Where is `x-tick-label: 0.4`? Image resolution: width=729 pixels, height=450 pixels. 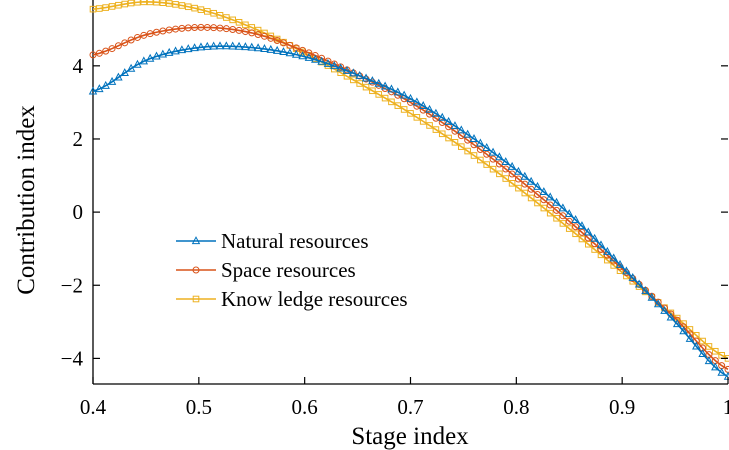 x-tick-label: 0.4 is located at coordinates (93, 407).